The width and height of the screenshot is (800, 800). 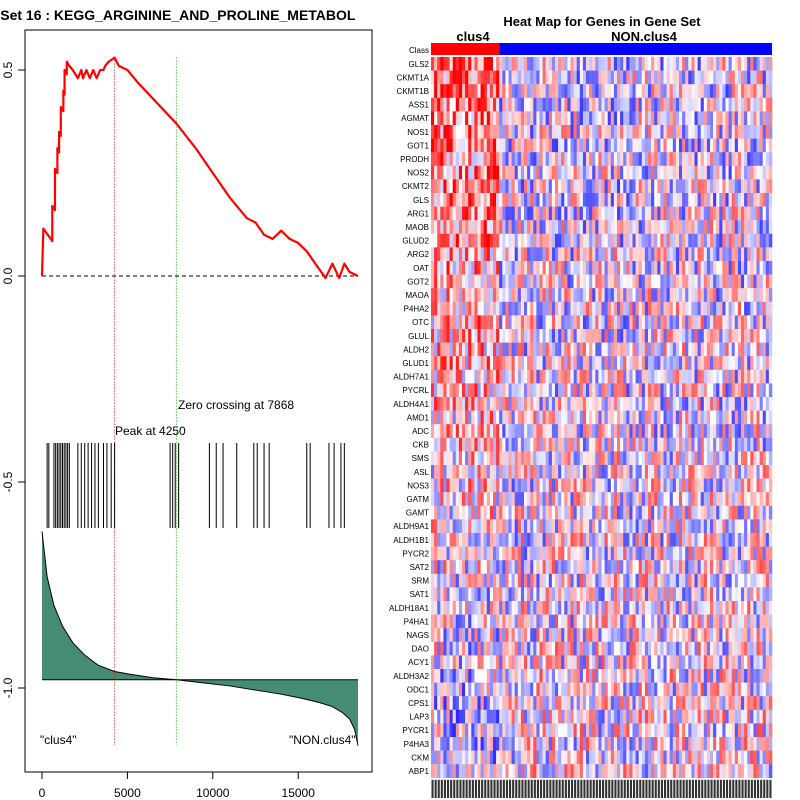 I want to click on heatmap-row-label: PRODH, so click(x=414, y=159).